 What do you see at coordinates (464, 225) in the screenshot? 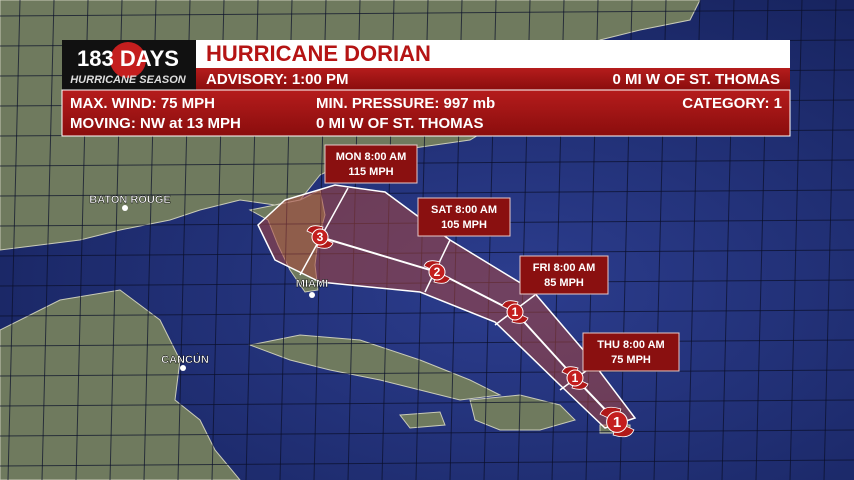
I see `forecast-wind: 105 MPH` at bounding box center [464, 225].